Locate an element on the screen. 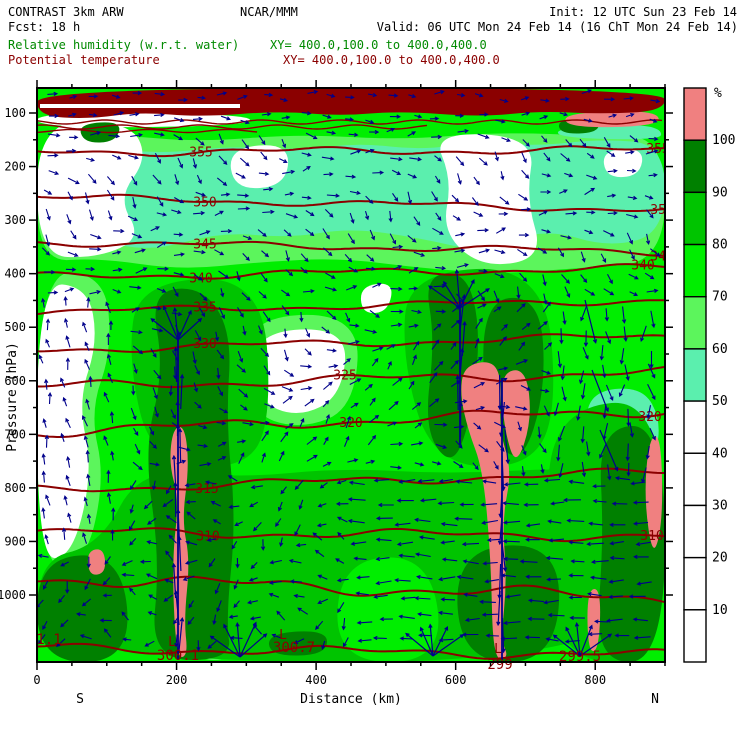 The width and height of the screenshot is (740, 740). colorbar: 100 90 80 70 60 50 40 30 20 10 is located at coordinates (709, 375).